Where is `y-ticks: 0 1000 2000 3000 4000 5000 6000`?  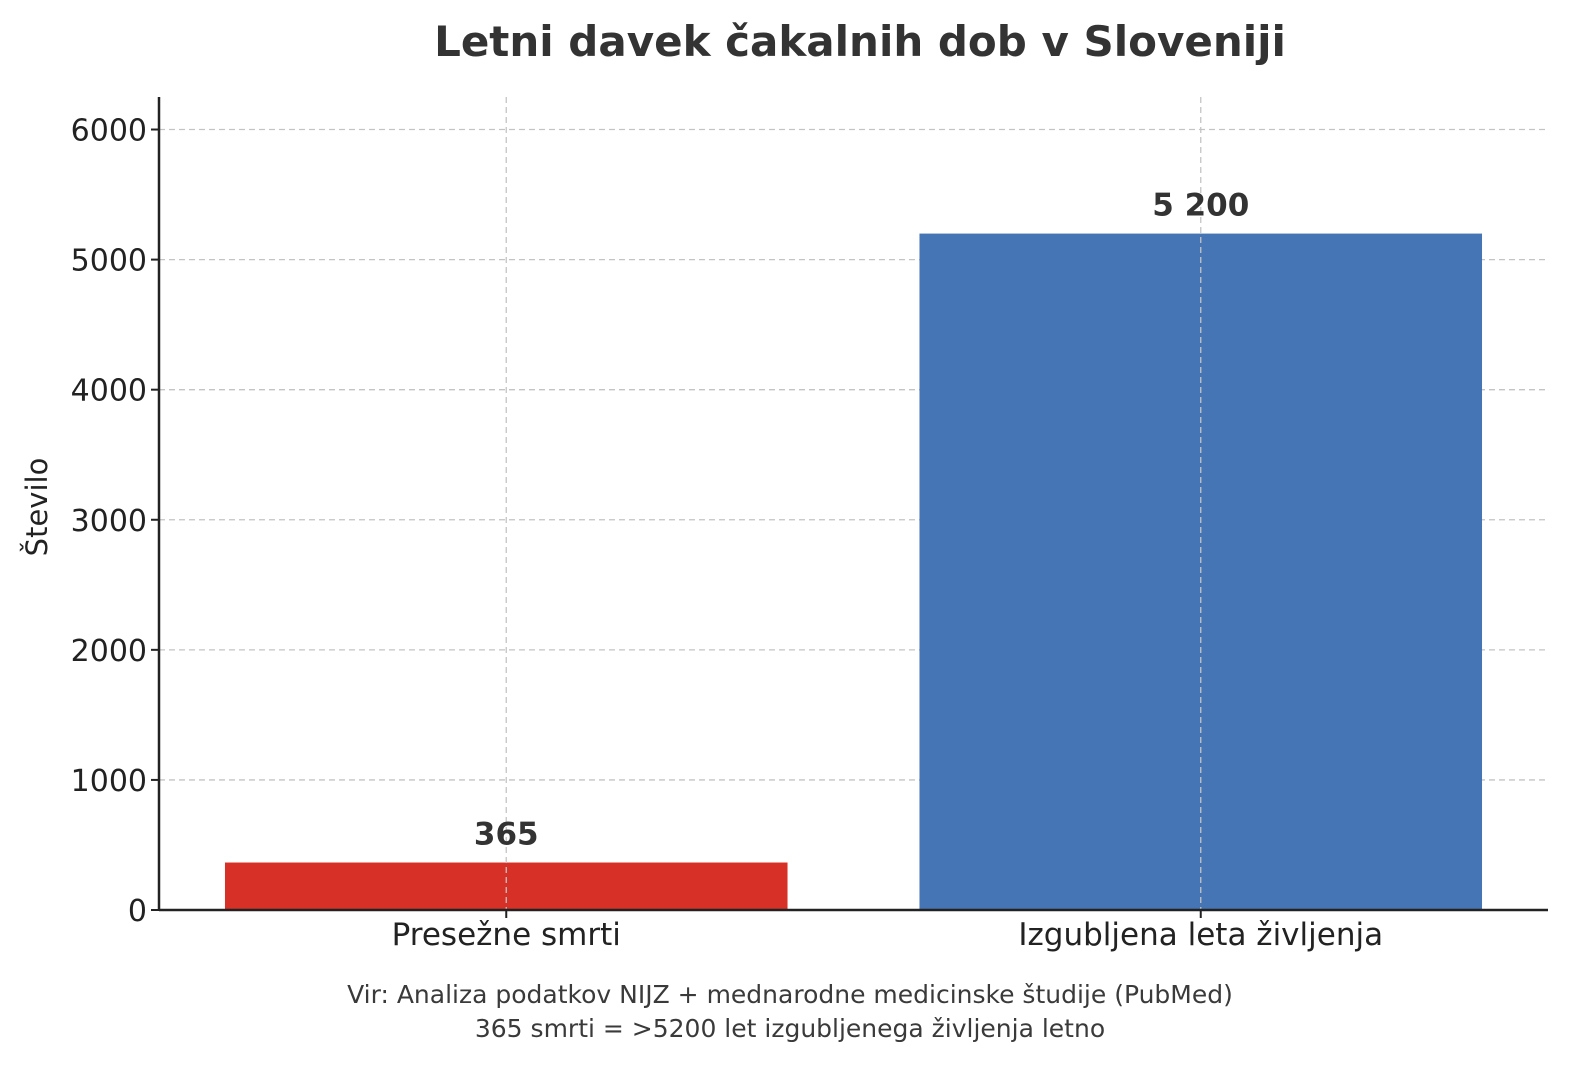 y-ticks: 0 1000 2000 3000 4000 5000 6000 is located at coordinates (115, 521).